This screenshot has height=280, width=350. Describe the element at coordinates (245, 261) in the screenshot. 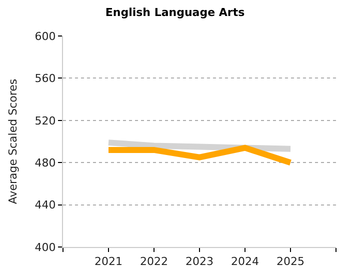

I see `x-tick-label: 2024` at that location.